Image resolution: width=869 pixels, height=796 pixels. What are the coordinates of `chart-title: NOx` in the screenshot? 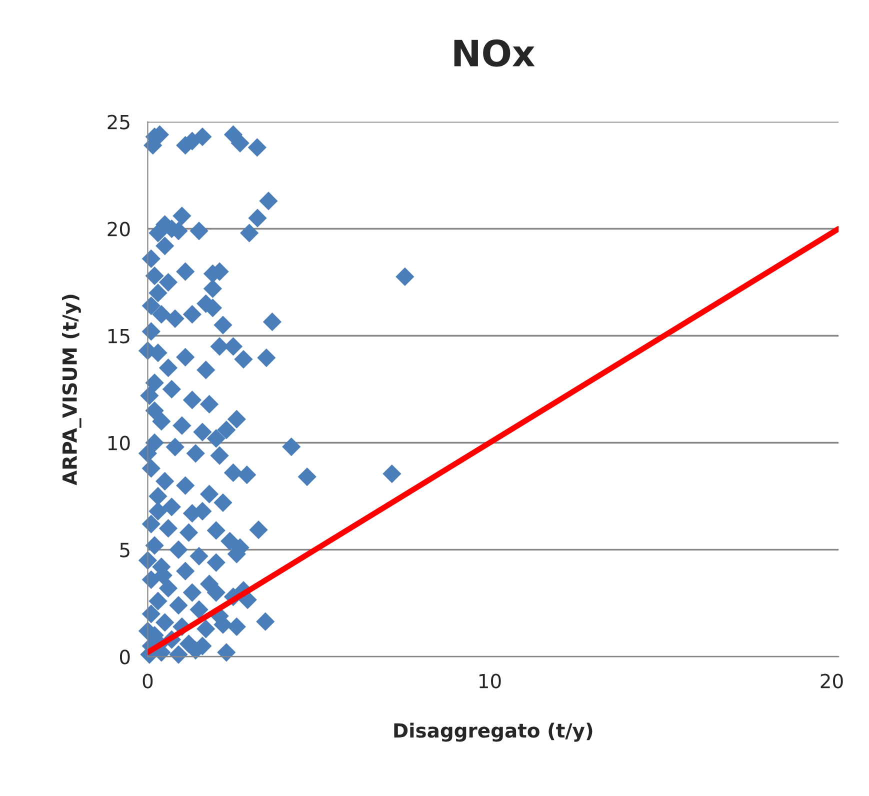 It's located at (494, 53).